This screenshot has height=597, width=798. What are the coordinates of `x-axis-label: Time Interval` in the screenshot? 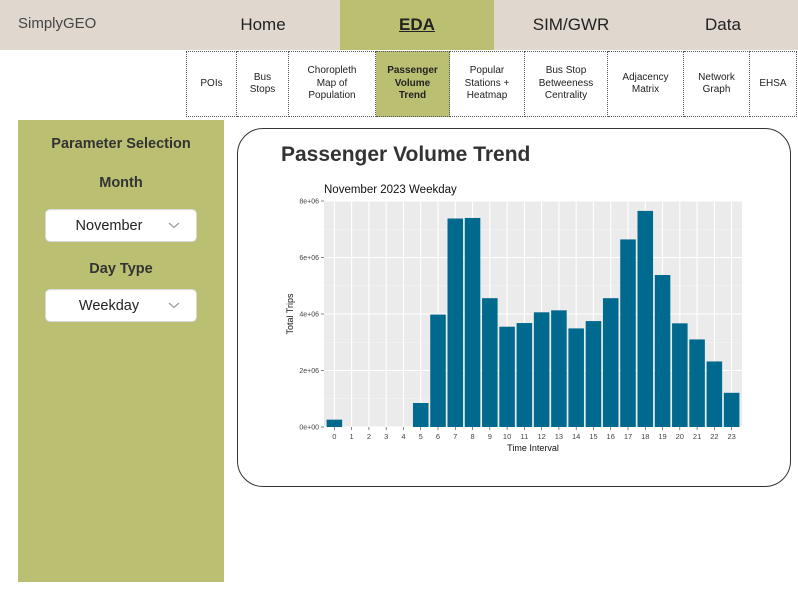 It's located at (533, 448).